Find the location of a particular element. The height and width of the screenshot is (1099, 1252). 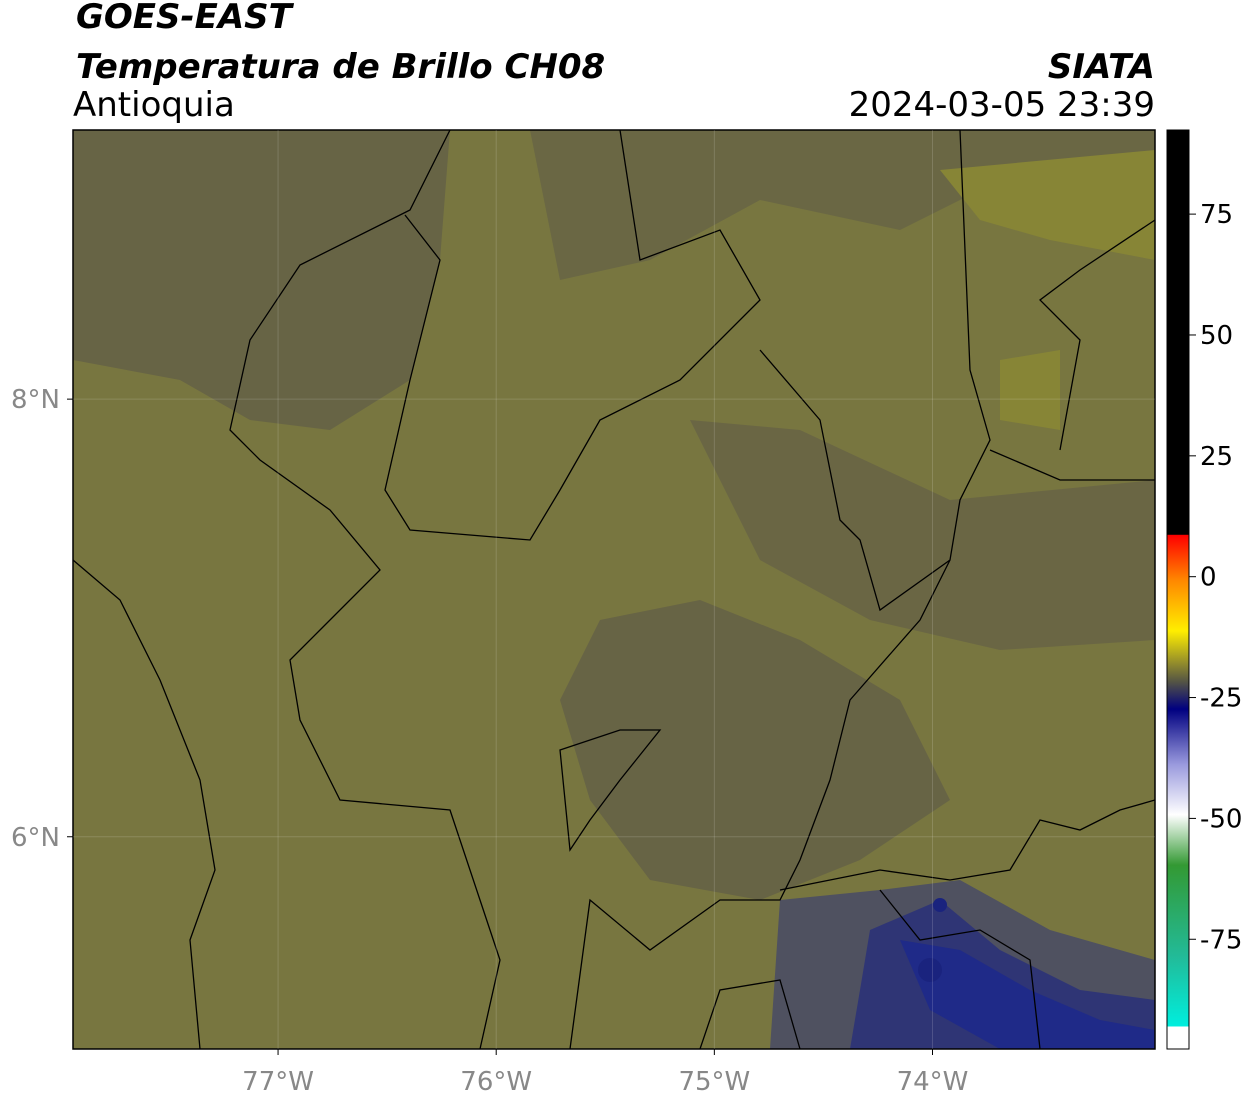

colorbar-ticks: 75 50 25 0 -25 -50 -75 is located at coordinates (1215, 577).